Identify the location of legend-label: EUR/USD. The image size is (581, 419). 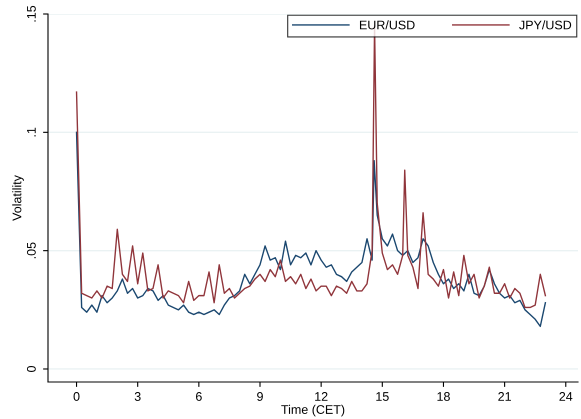
(387, 25).